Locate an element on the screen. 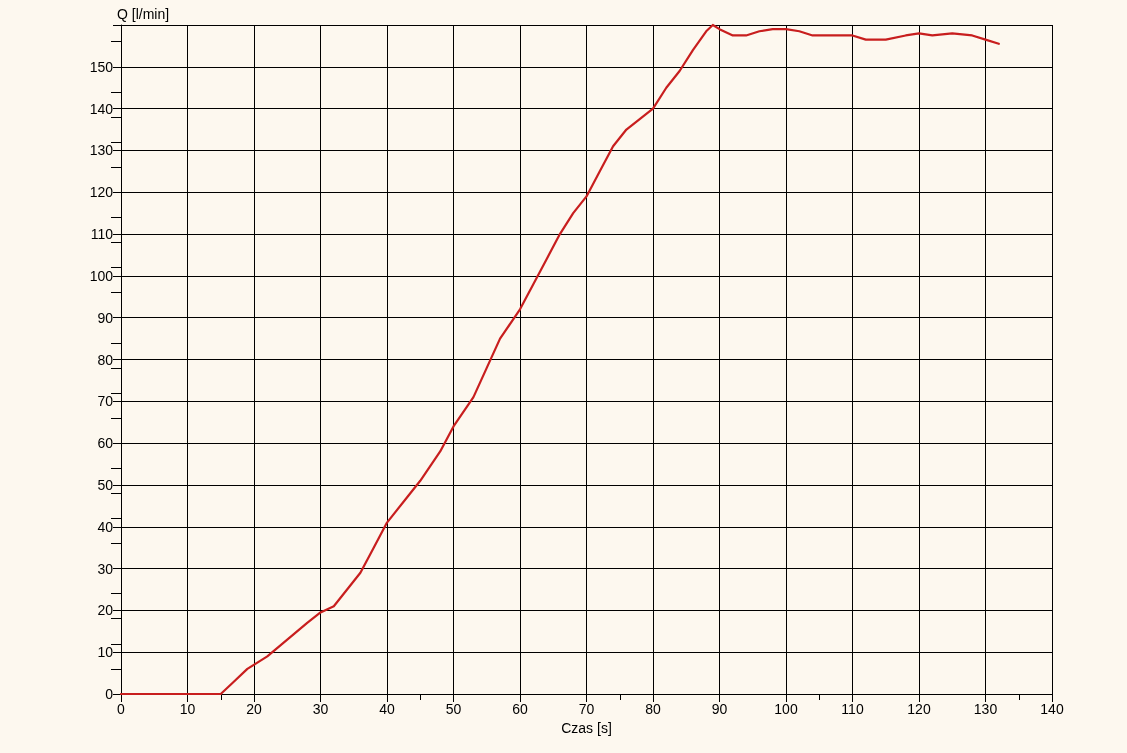 The height and width of the screenshot is (753, 1127). x-tick-label: 70 is located at coordinates (586, 709).